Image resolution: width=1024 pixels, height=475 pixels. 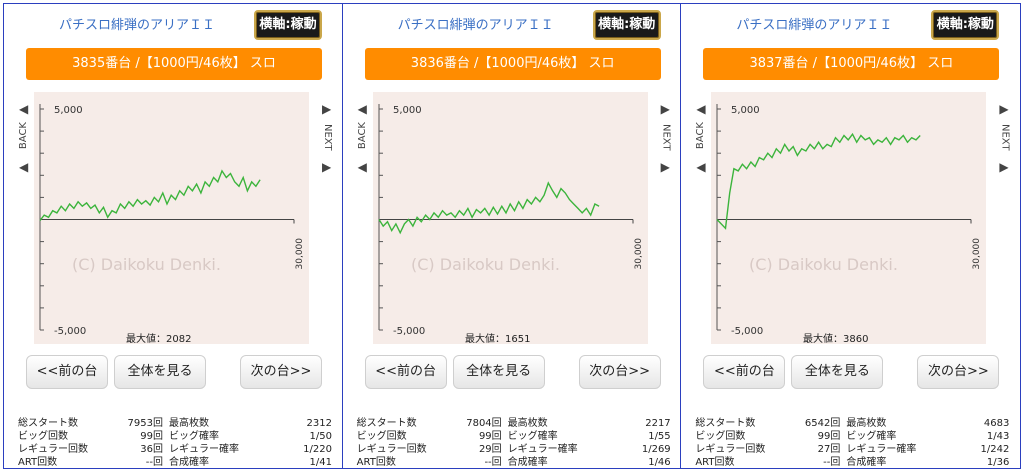 What do you see at coordinates (319, 423) in the screenshot?
I see `max-coins-value: 2312` at bounding box center [319, 423].